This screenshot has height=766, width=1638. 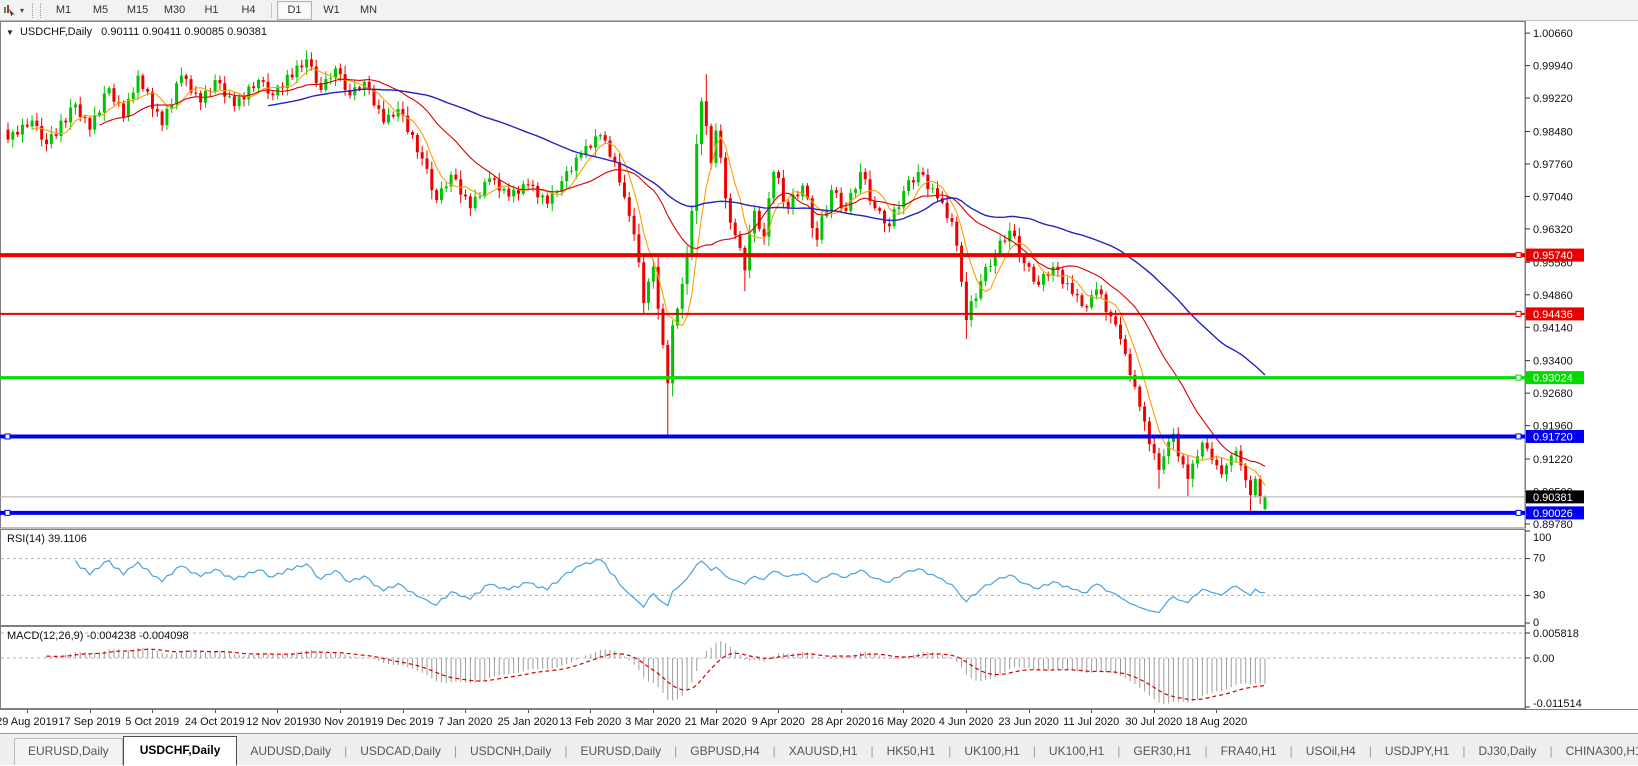 What do you see at coordinates (1162, 751) in the screenshot?
I see `chart-tab-ger30-h1: GER30,H1` at bounding box center [1162, 751].